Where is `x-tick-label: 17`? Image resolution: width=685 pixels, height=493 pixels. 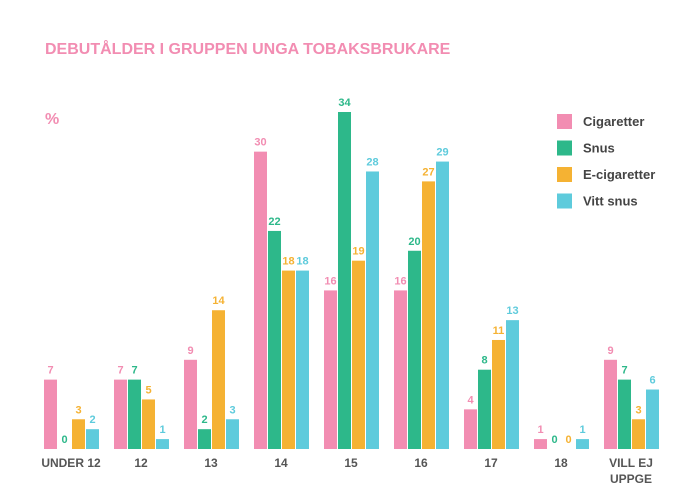
x-tick-label: 17 is located at coordinates (491, 463).